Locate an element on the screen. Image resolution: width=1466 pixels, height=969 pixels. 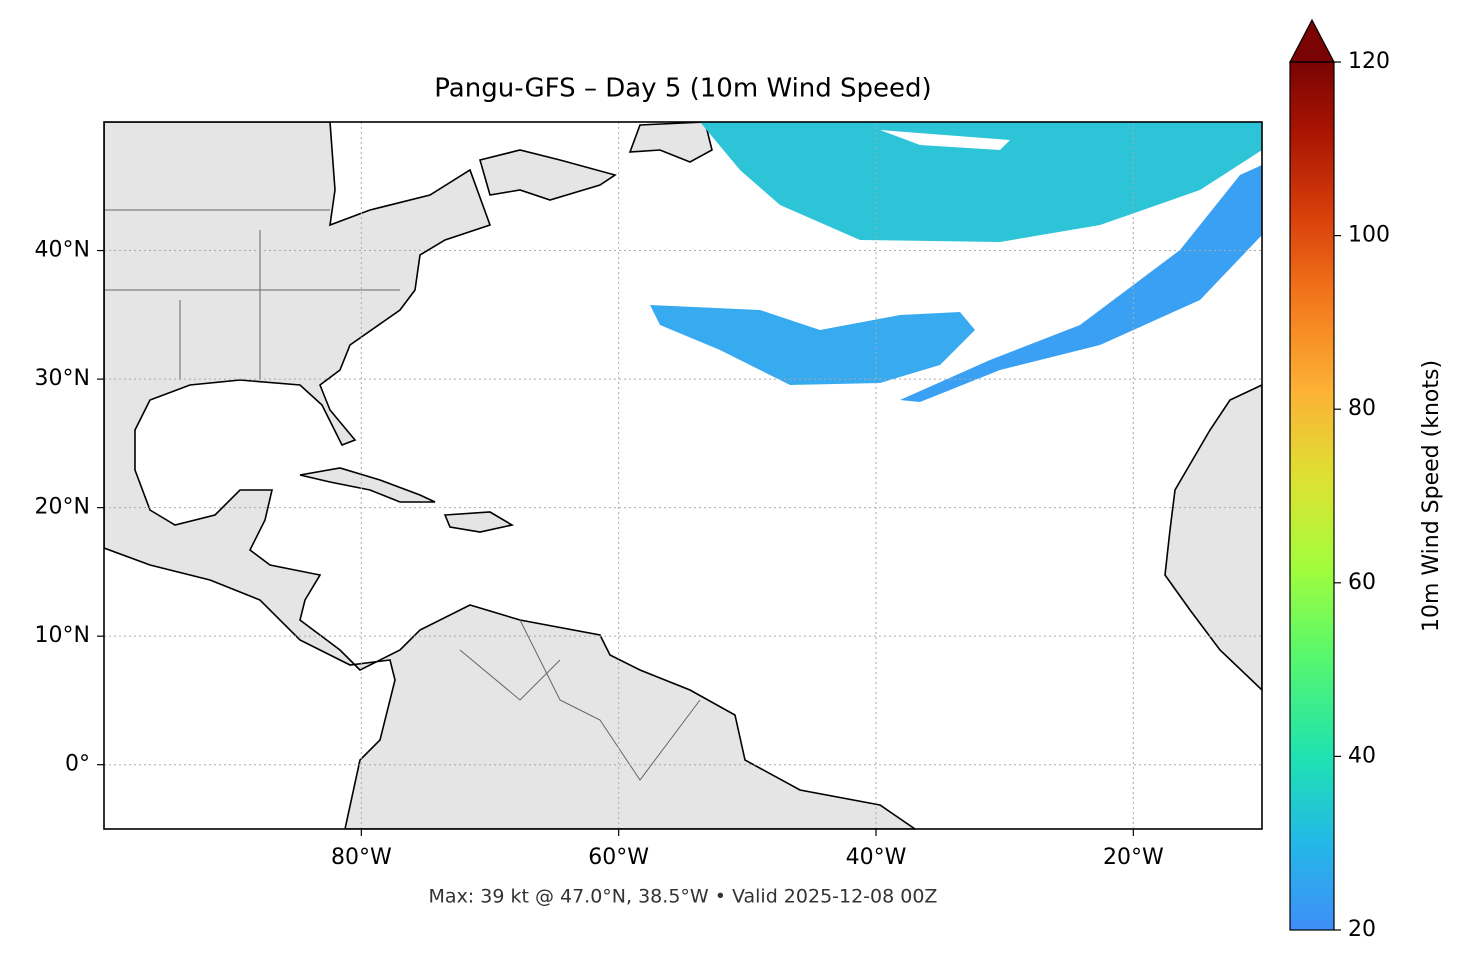
cuba is located at coordinates (367, 485).